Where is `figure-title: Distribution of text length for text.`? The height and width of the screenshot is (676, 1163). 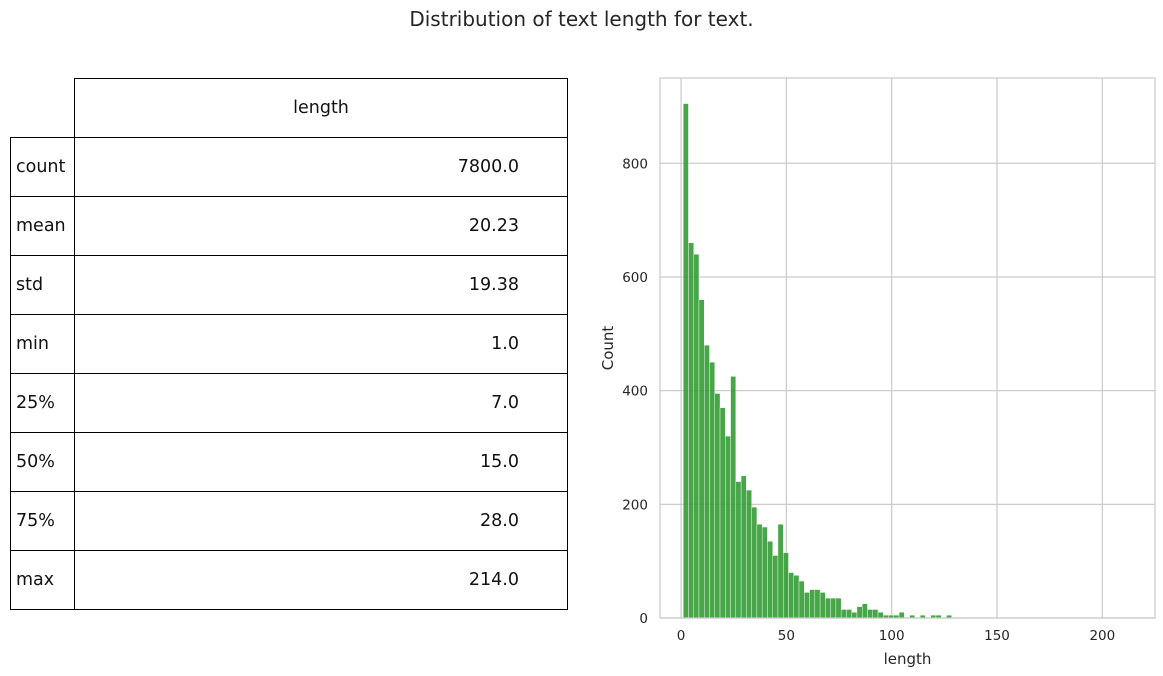 figure-title: Distribution of text length for text. is located at coordinates (581, 19).